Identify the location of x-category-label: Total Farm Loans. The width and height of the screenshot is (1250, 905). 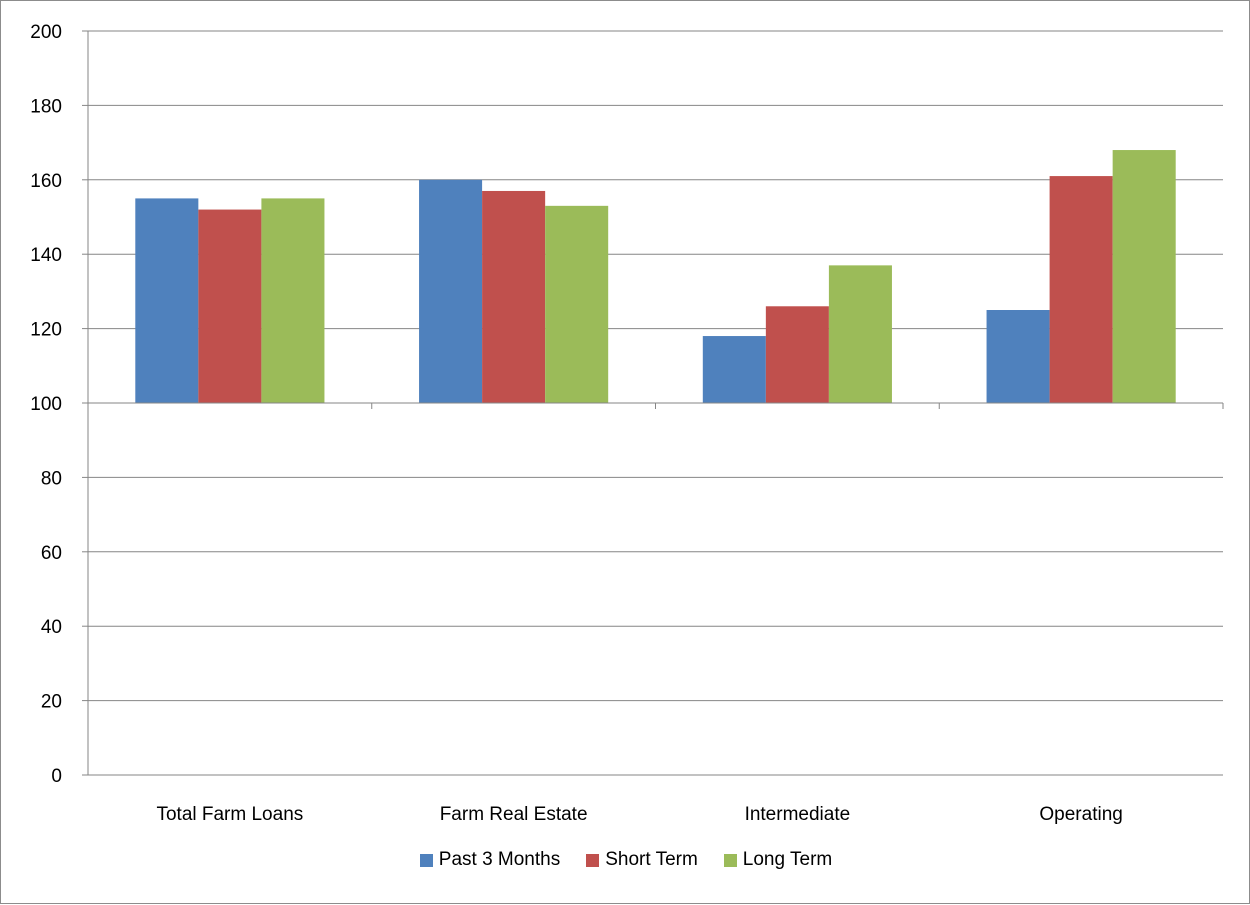
(229, 814).